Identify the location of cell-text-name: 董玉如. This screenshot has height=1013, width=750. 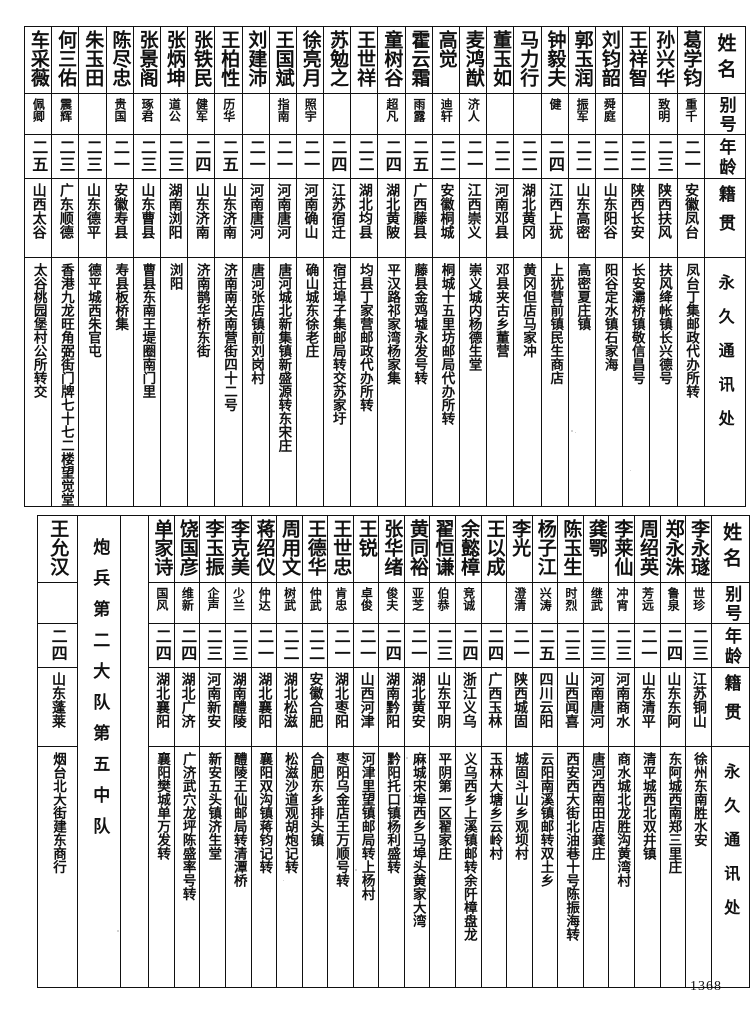
(501, 58).